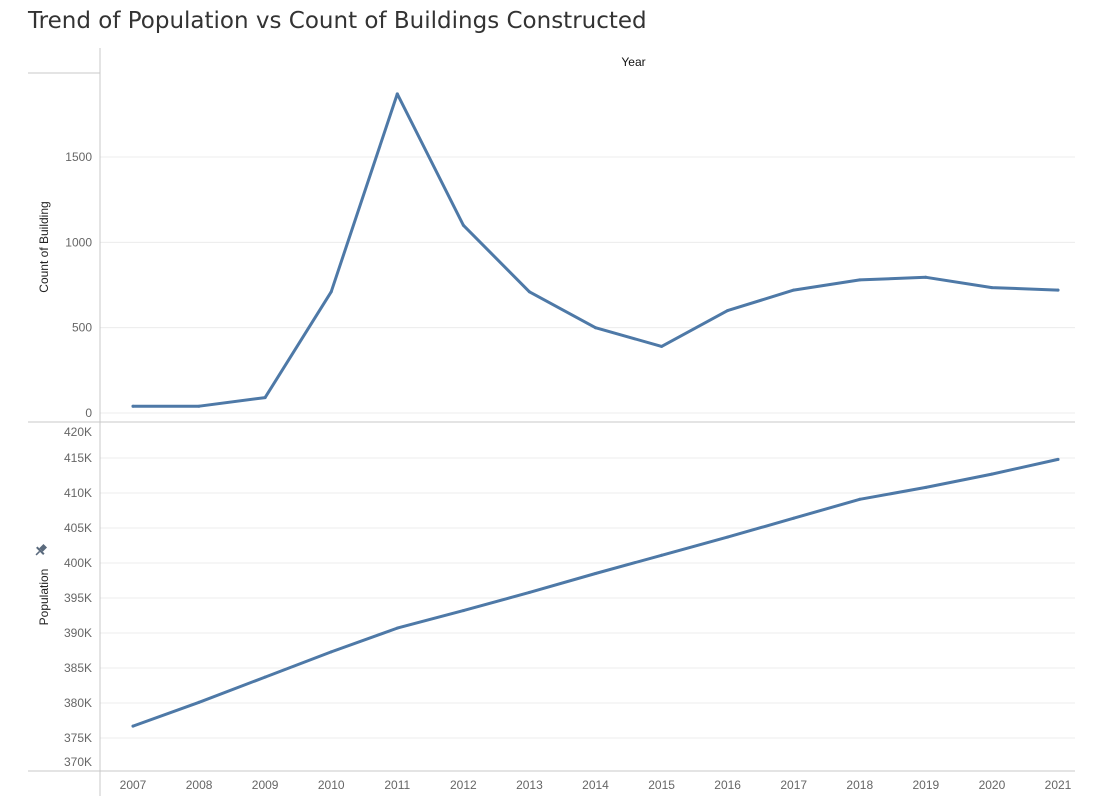 This screenshot has height=806, width=1104. I want to click on y-tick-label: 385K, so click(78, 668).